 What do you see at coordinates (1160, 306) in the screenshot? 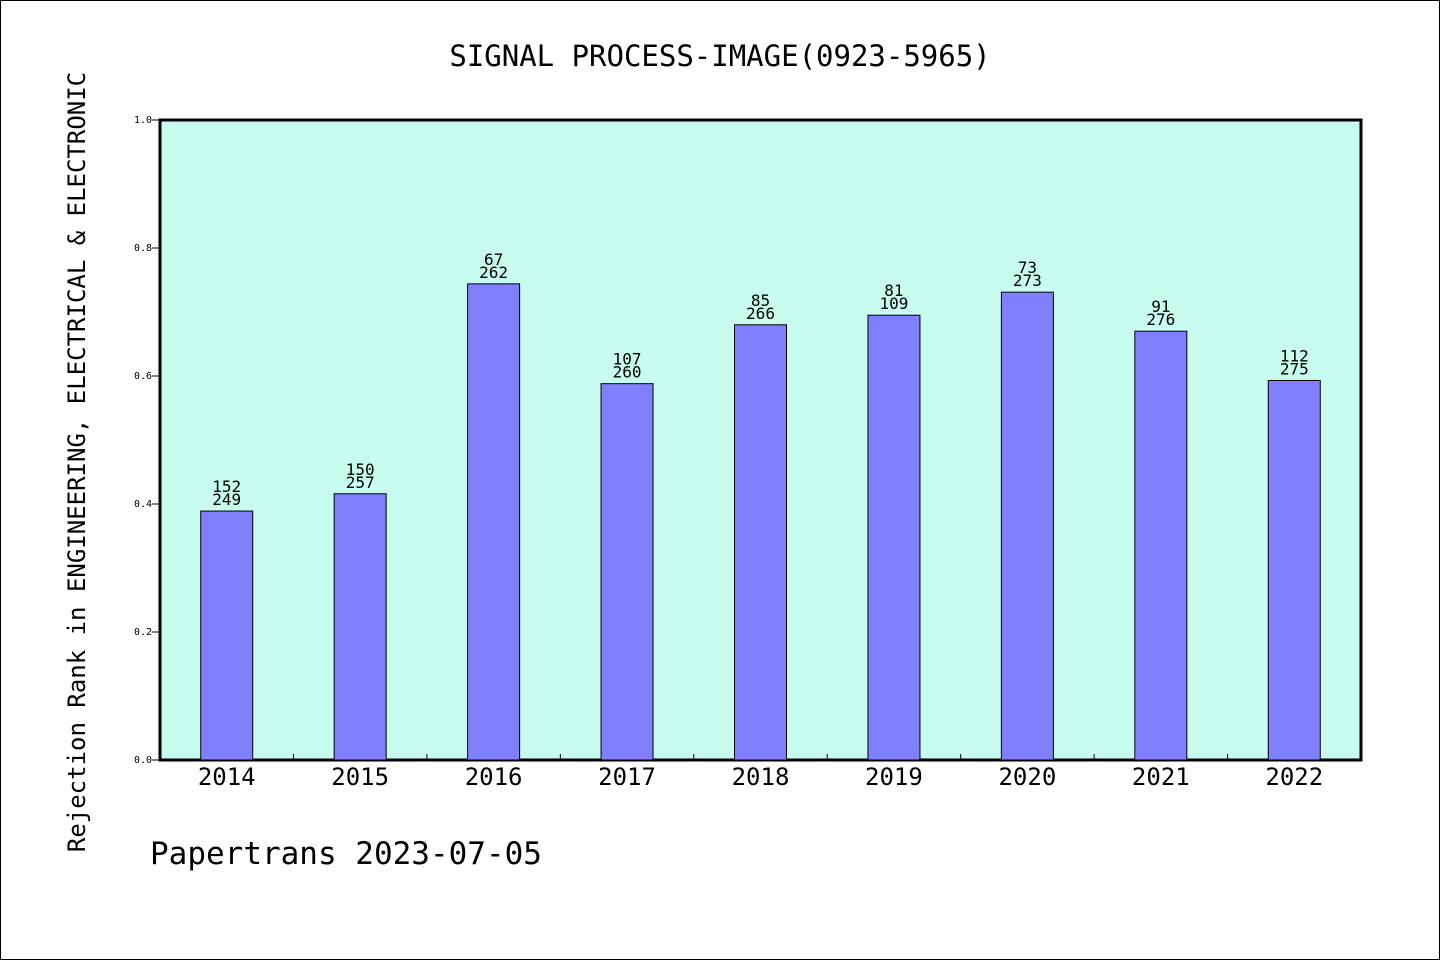
I see `data-label-top: 91` at bounding box center [1160, 306].